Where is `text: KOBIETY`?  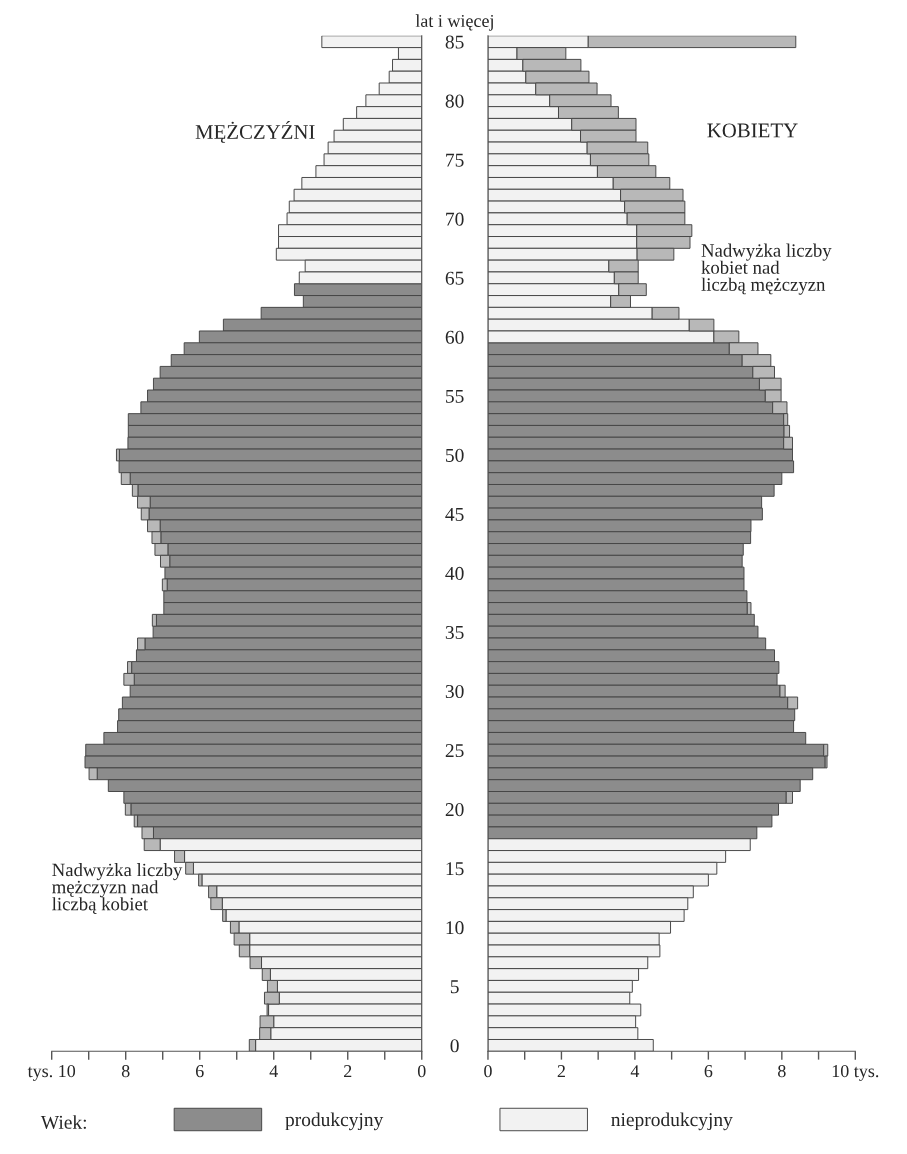 text: KOBIETY is located at coordinates (752, 130).